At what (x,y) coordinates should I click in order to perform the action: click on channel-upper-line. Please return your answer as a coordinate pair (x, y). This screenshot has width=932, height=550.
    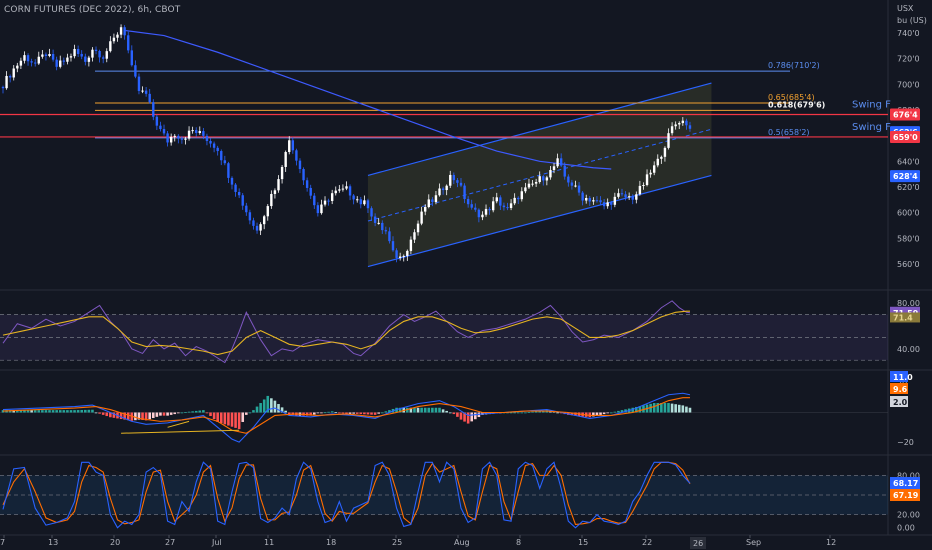
    Looking at the image, I should click on (539, 129).